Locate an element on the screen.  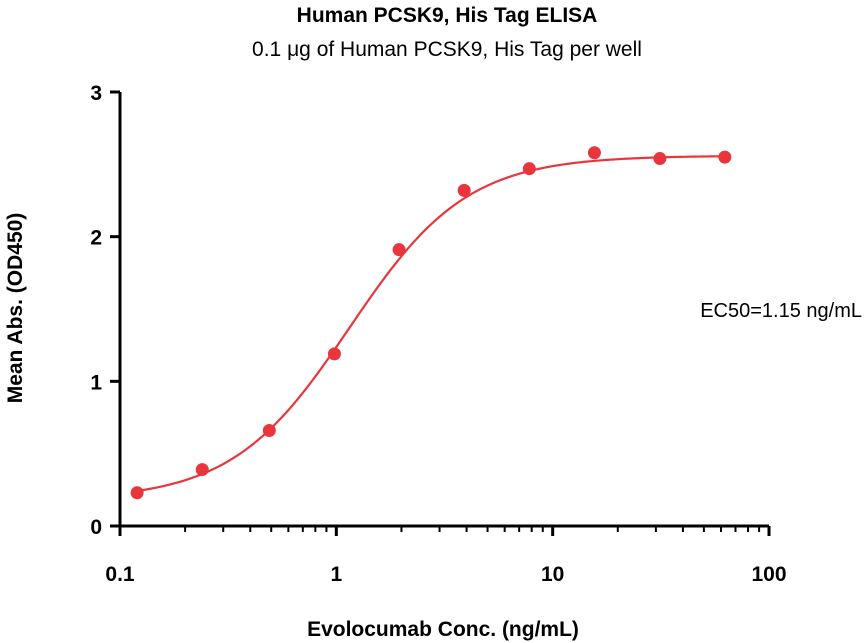
y-tick-label: 0 is located at coordinates (96, 527).